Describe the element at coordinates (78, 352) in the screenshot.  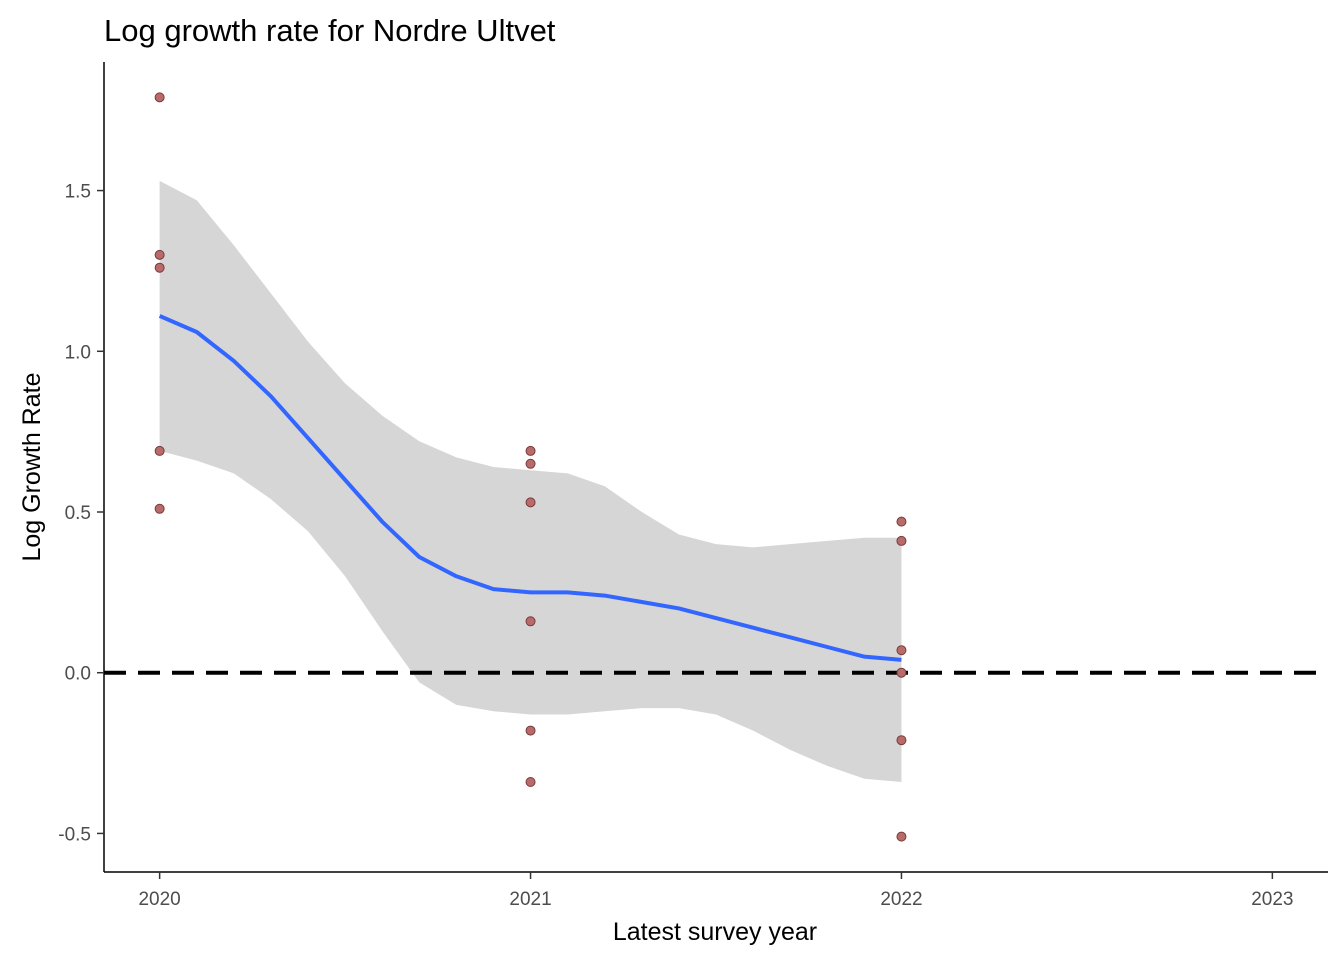
I see `y-tick-label: 1.0` at that location.